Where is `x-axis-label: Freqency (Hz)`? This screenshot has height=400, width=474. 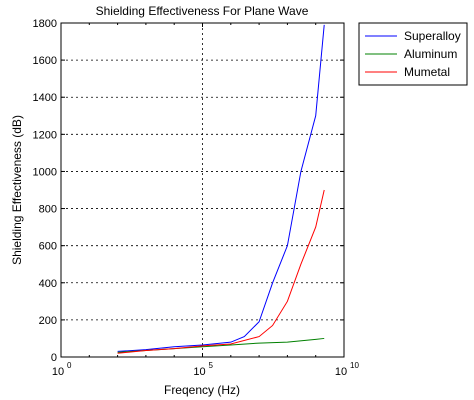
x-axis-label: Freqency (Hz) is located at coordinates (202, 390).